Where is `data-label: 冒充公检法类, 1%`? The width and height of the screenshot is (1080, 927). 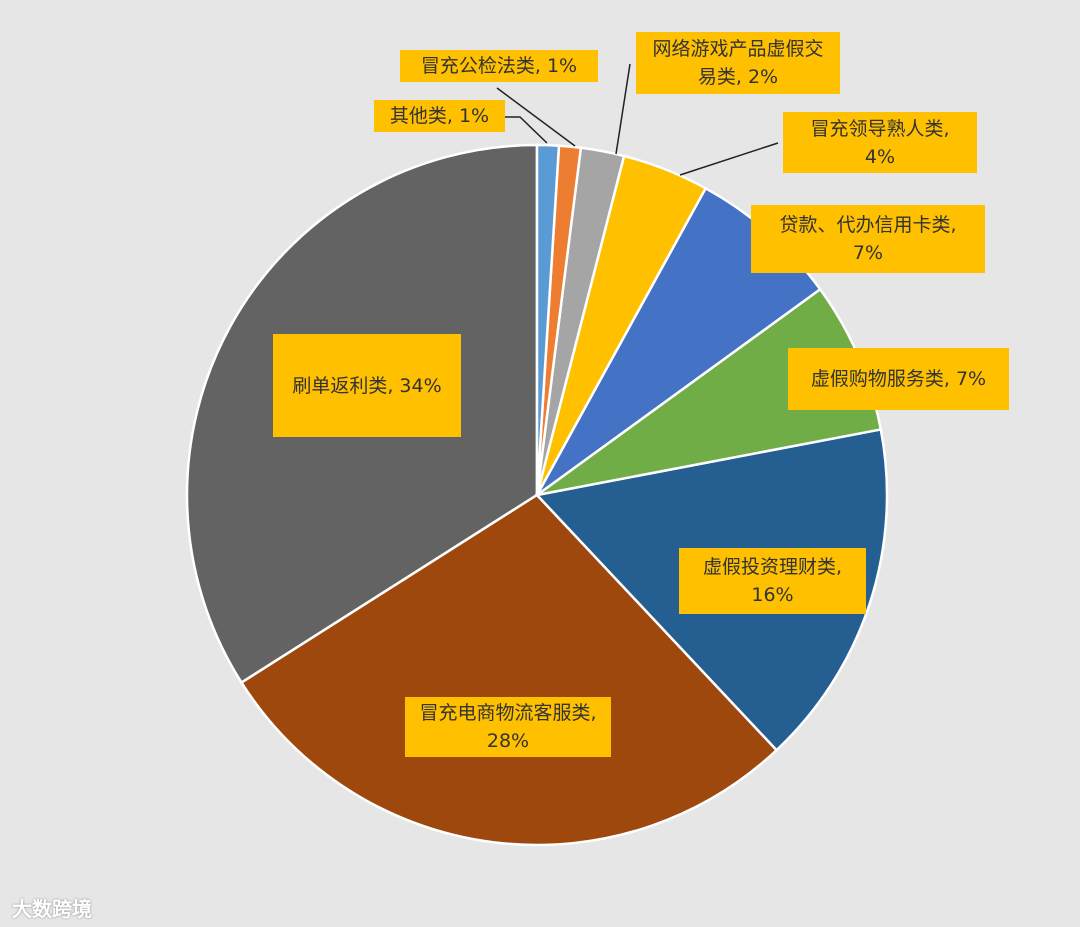 data-label: 冒充公检法类, 1% is located at coordinates (499, 66).